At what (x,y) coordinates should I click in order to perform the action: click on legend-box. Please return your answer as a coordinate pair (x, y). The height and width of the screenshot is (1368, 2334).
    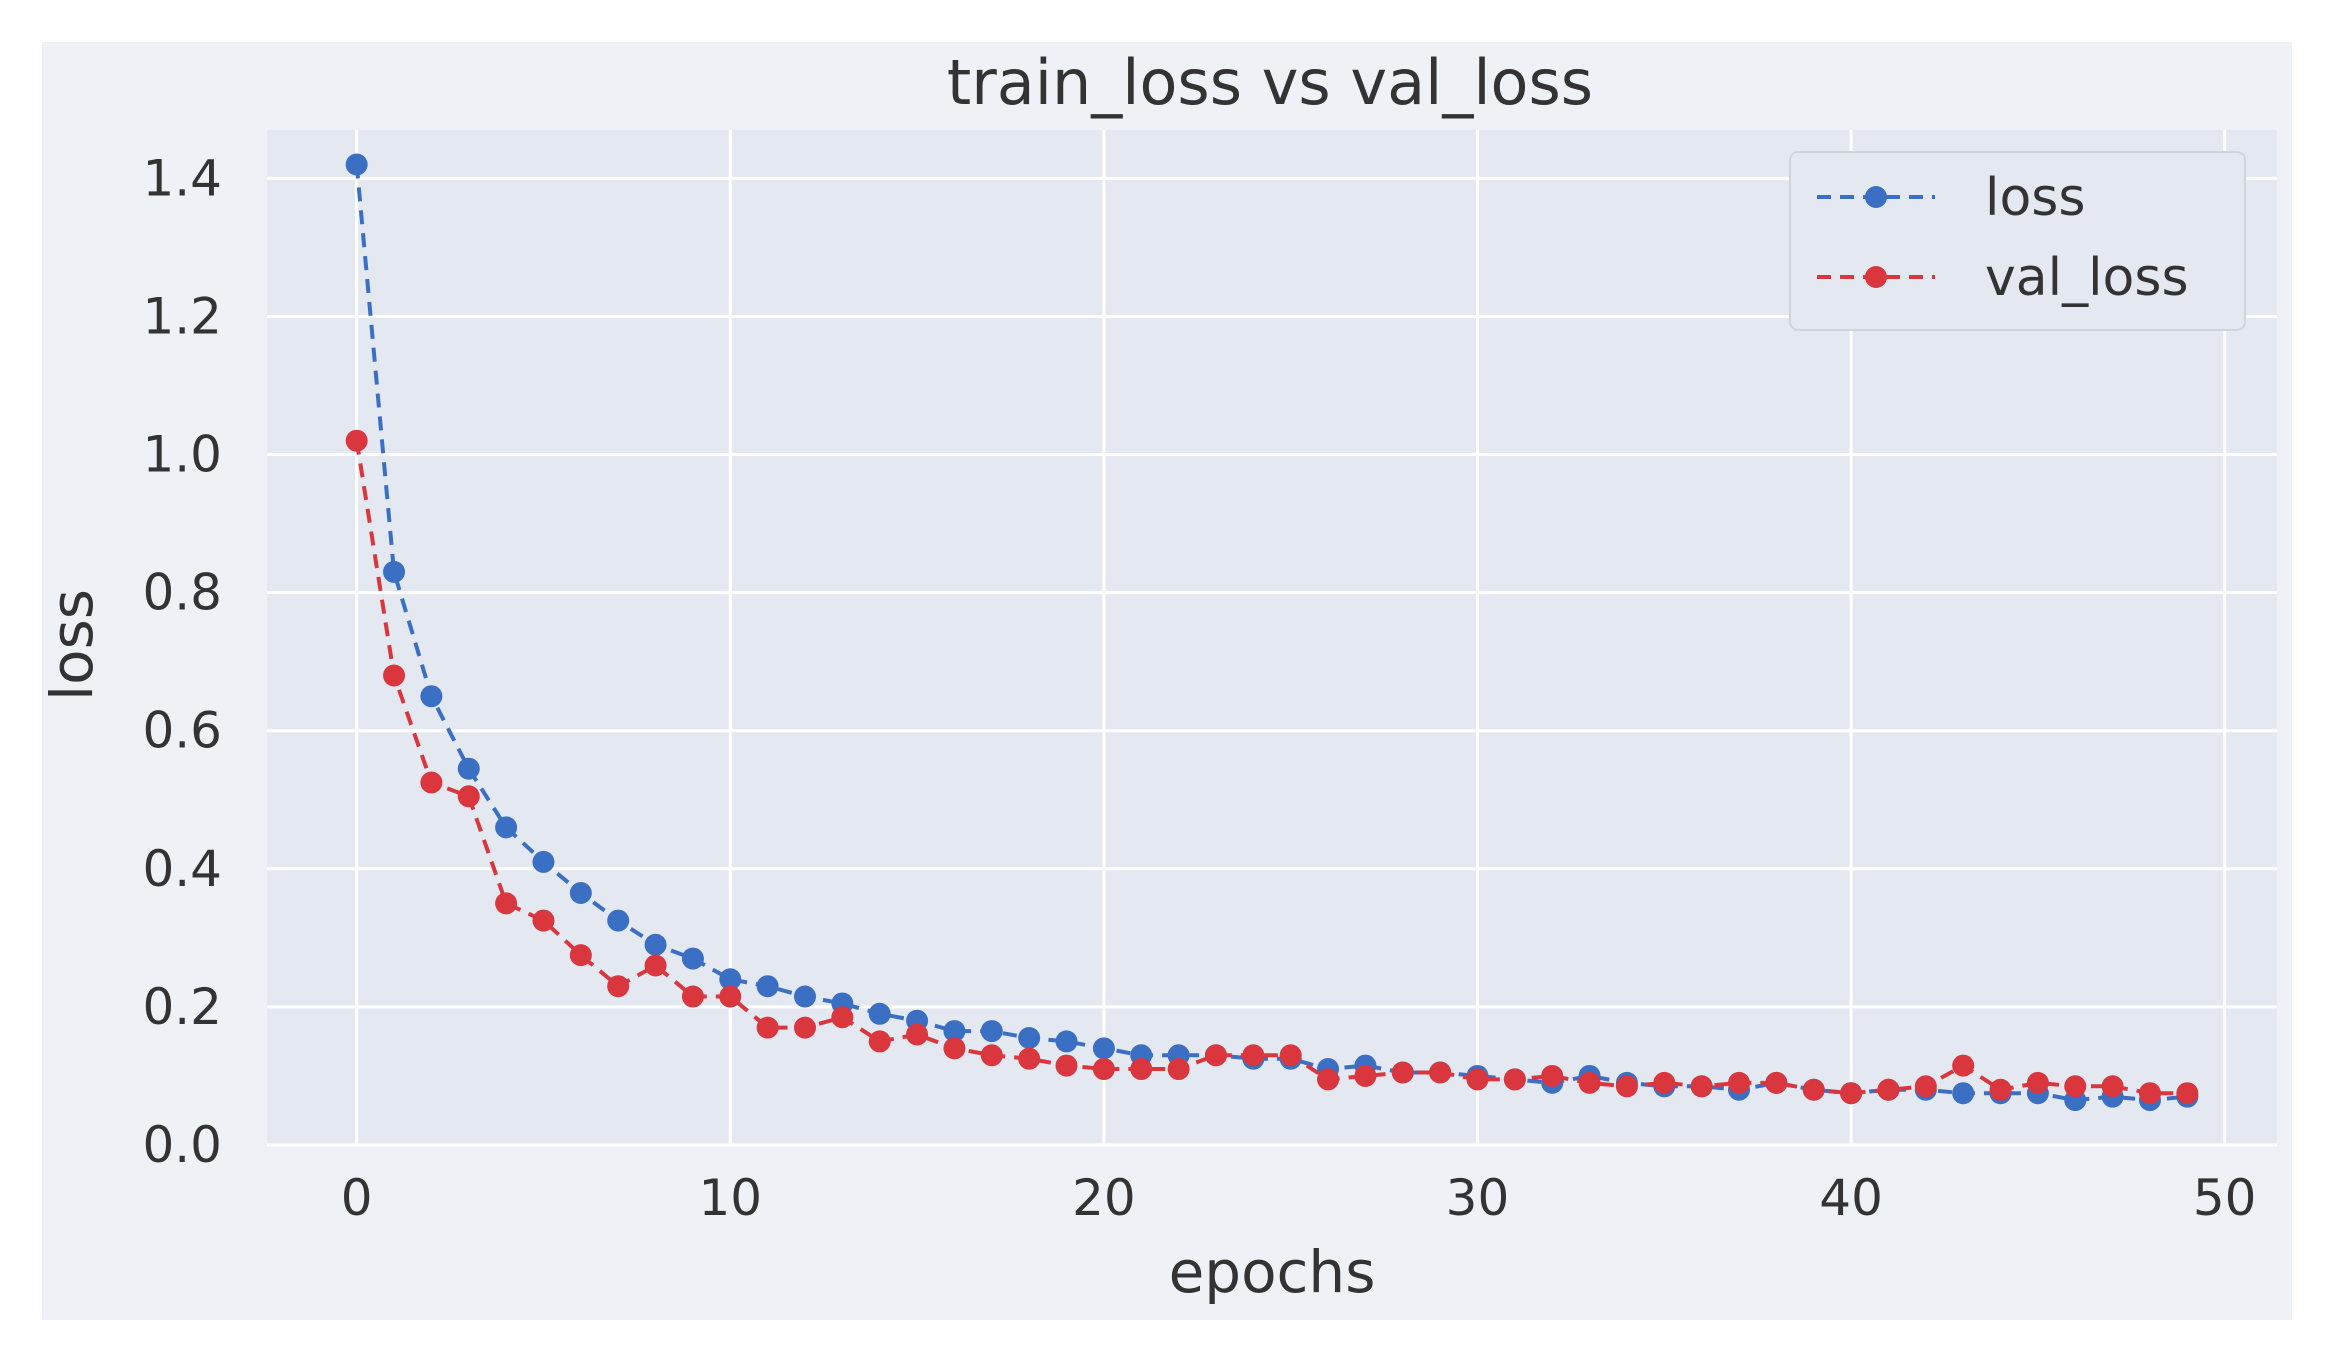
    Looking at the image, I should click on (2017, 241).